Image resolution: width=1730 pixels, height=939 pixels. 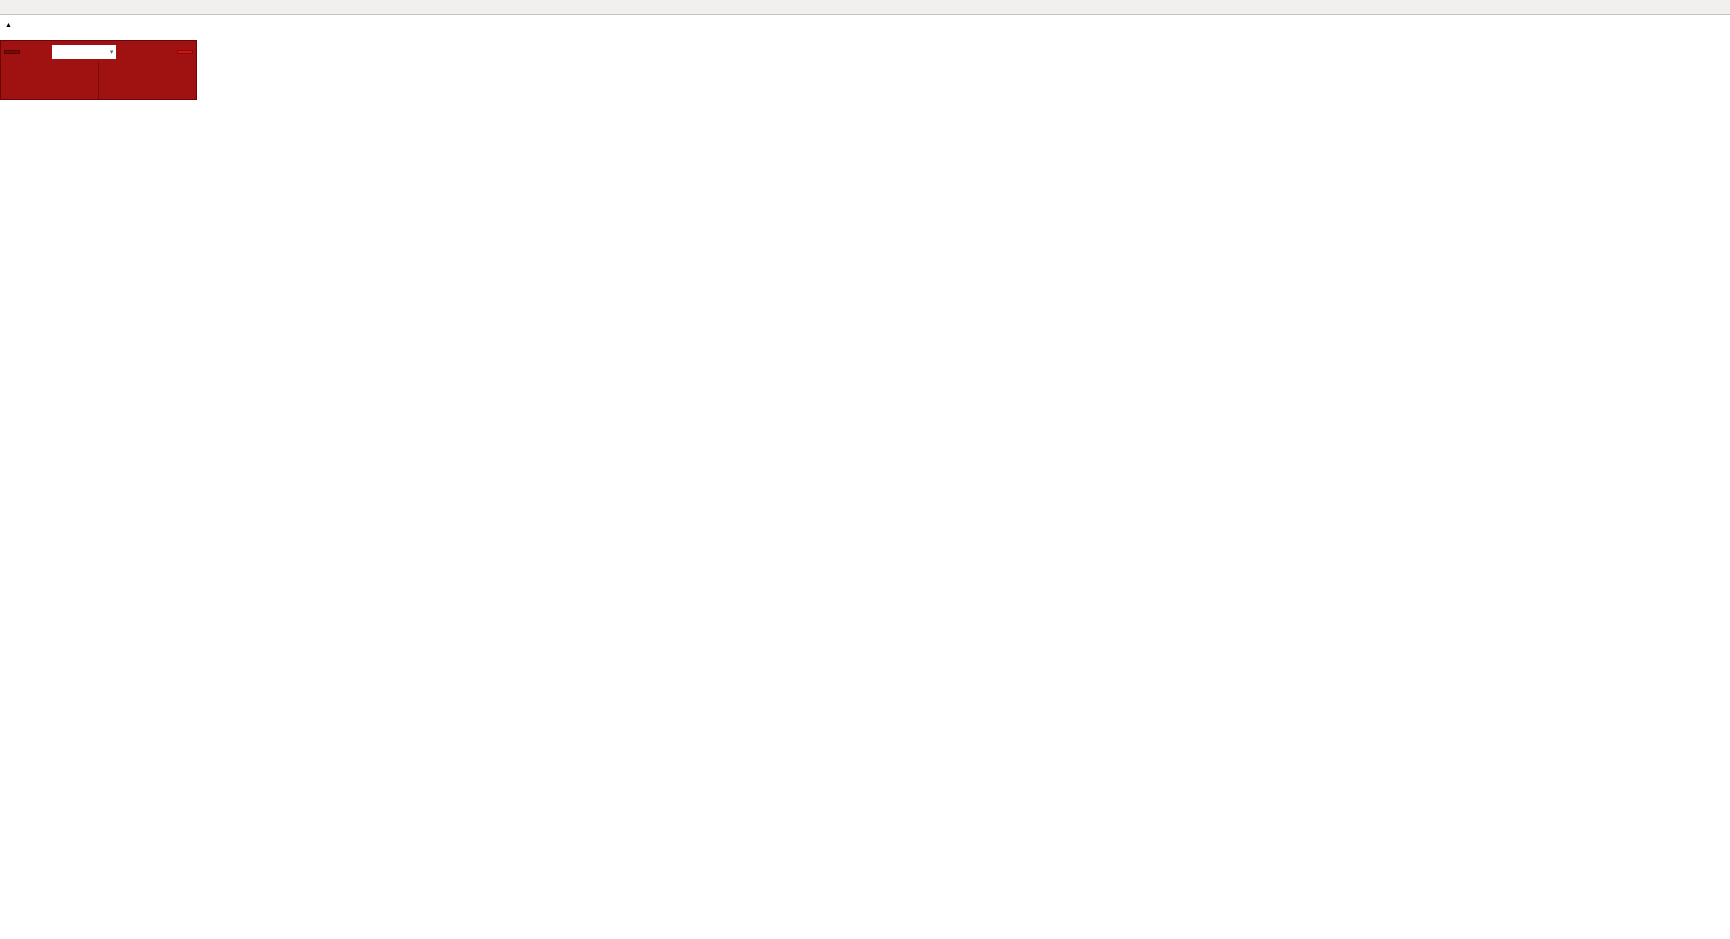 I want to click on macd-indicator-label, so click(x=8, y=548).